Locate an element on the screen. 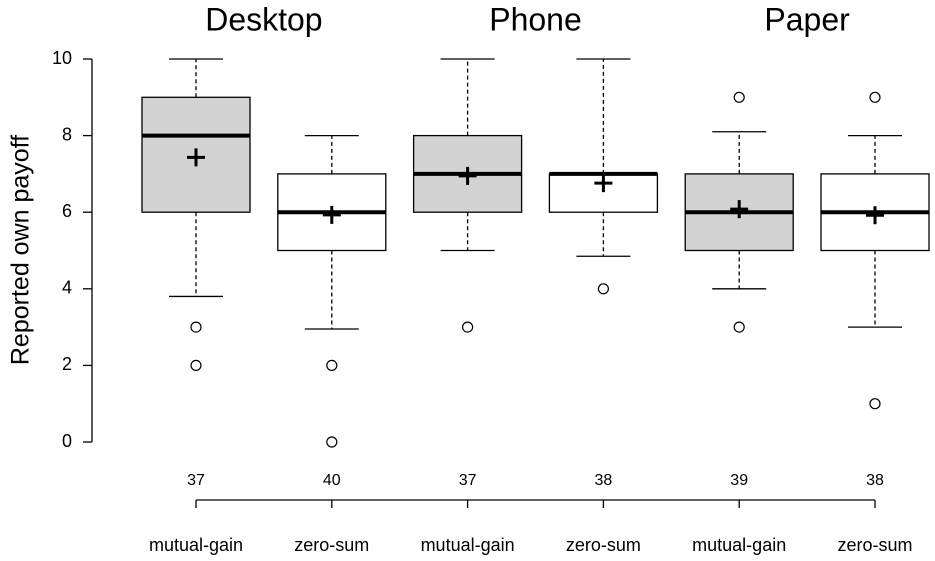  y-tick-label: 8 is located at coordinates (67, 134).